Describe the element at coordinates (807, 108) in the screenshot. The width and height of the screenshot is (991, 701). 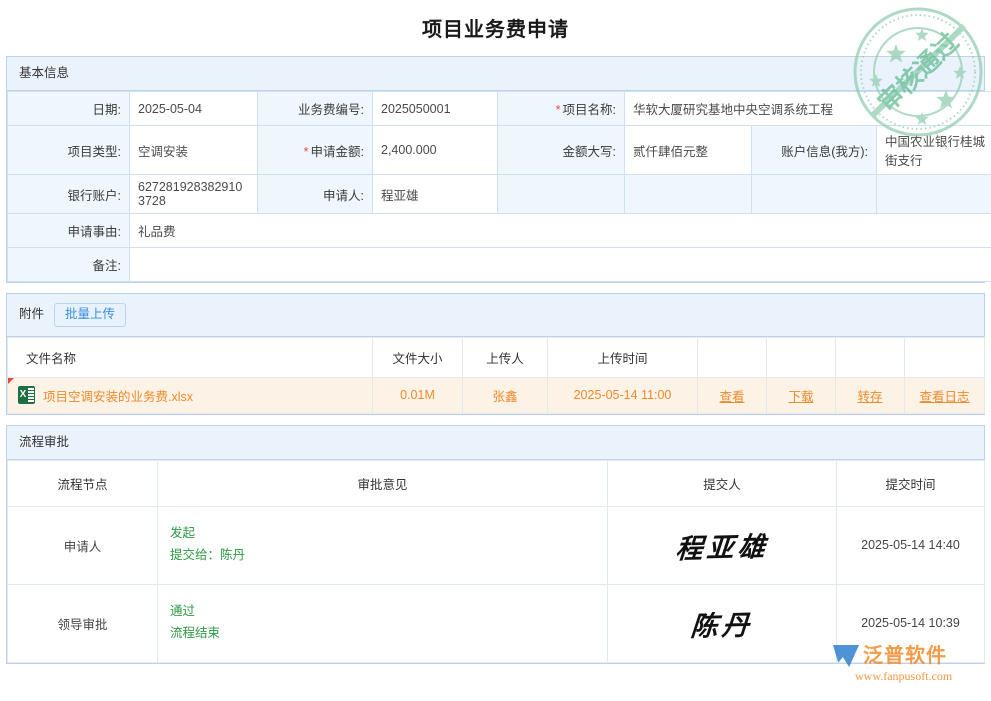
I see `value-project-name: 华软大厦研究基地中央空调系统工程` at that location.